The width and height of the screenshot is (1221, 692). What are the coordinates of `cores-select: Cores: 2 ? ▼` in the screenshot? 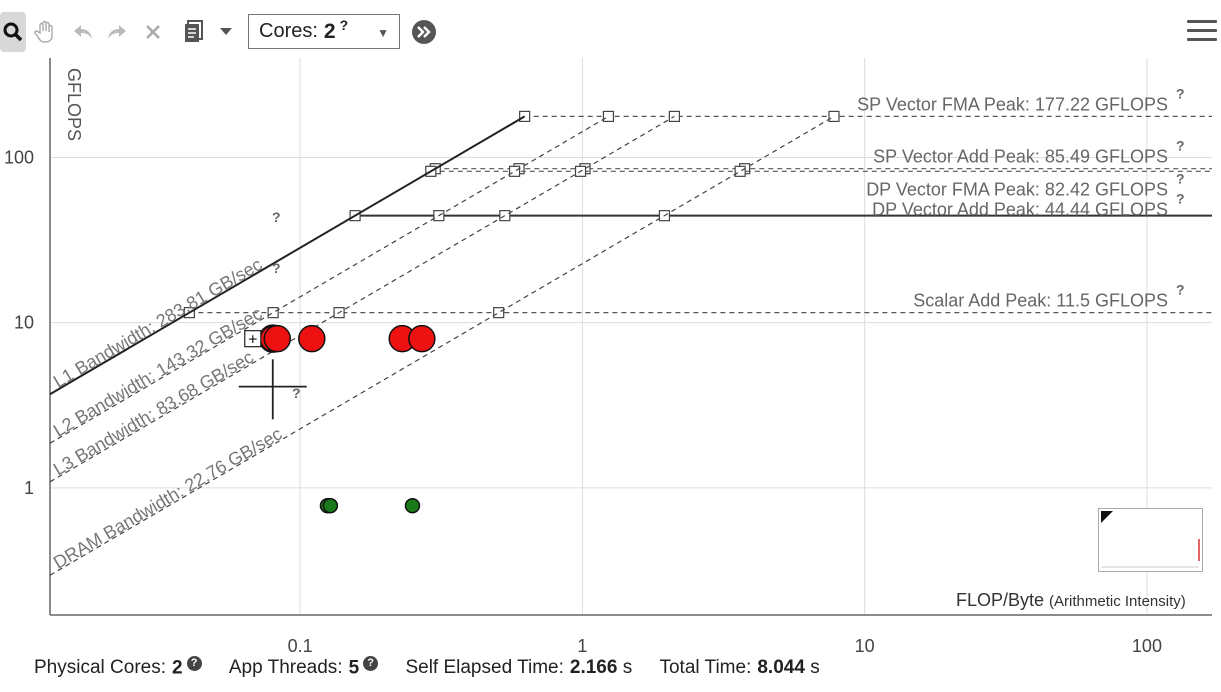 It's located at (324, 31).